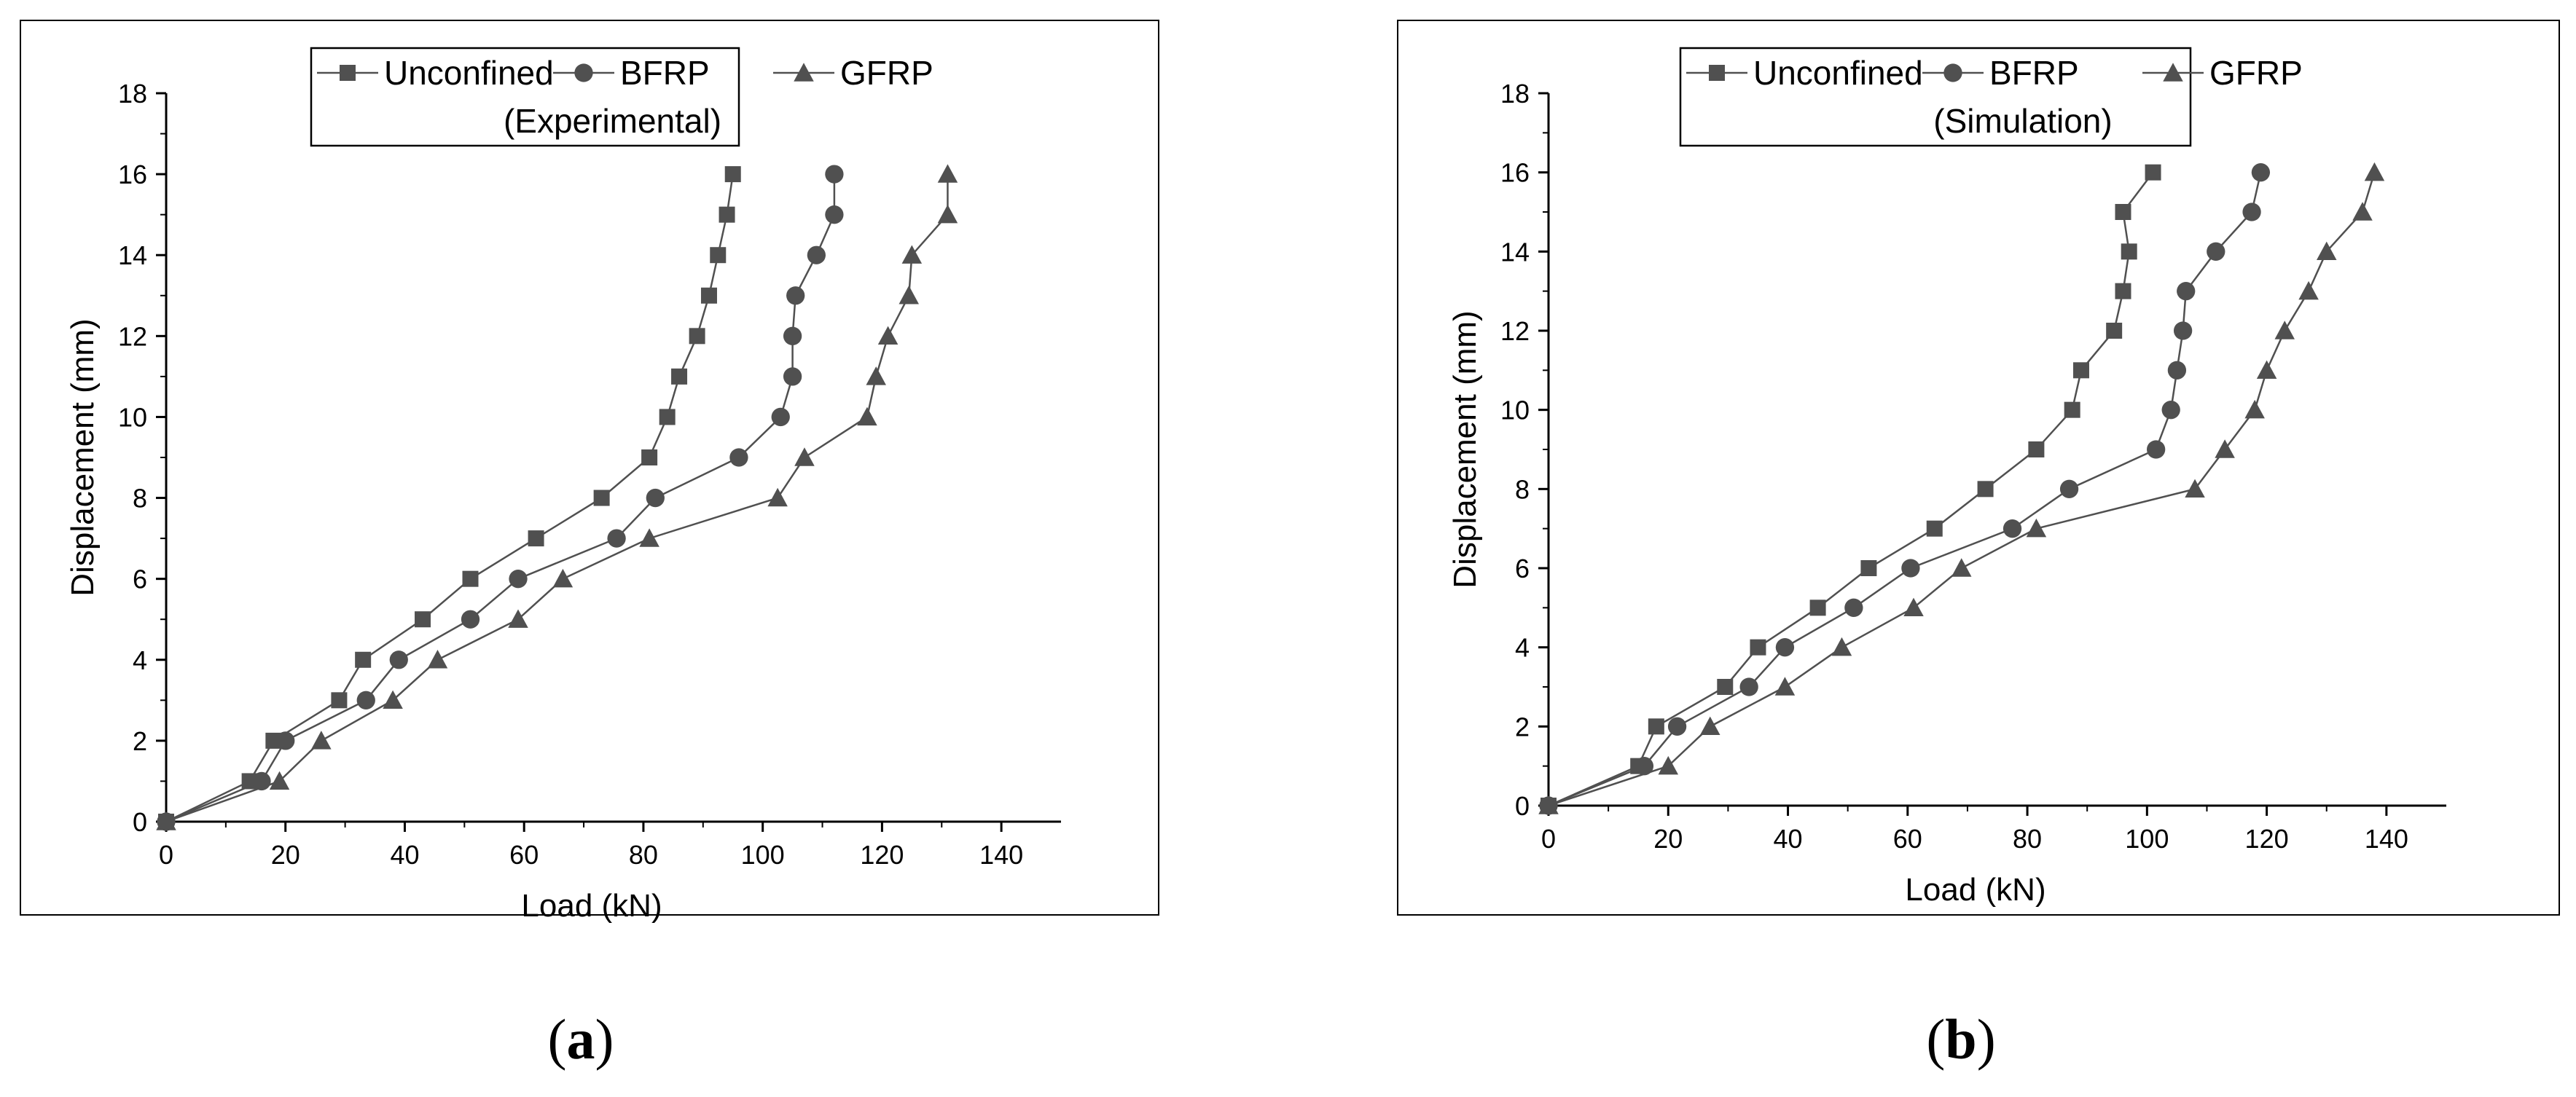 Image resolution: width=2576 pixels, height=1097 pixels. Describe the element at coordinates (1515, 410) in the screenshot. I see `y-tick-label: 10` at that location.